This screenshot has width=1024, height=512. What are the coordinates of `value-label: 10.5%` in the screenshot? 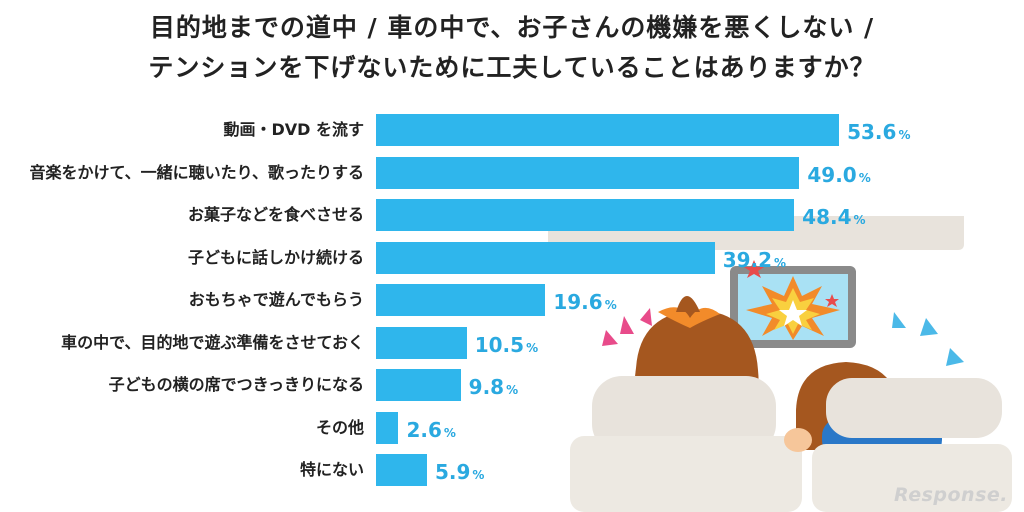 It's located at (506, 346).